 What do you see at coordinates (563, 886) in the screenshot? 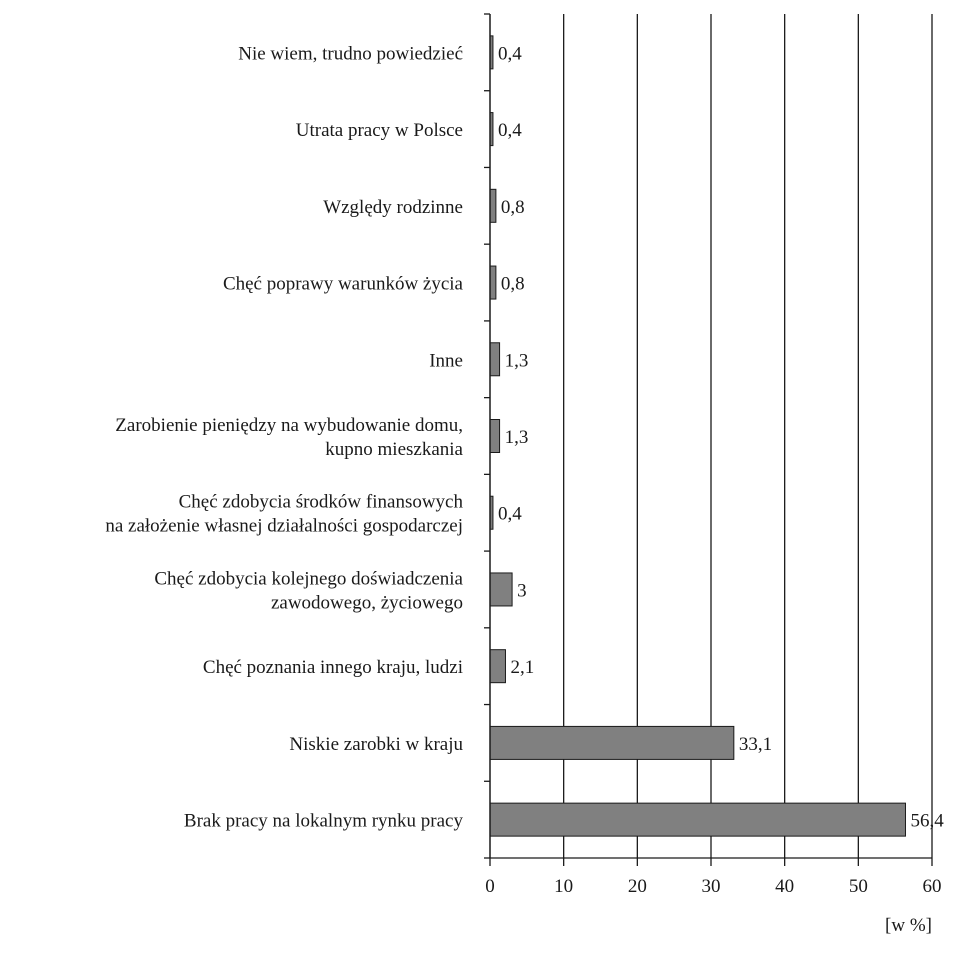
I see `x-tick-label: 10` at bounding box center [563, 886].